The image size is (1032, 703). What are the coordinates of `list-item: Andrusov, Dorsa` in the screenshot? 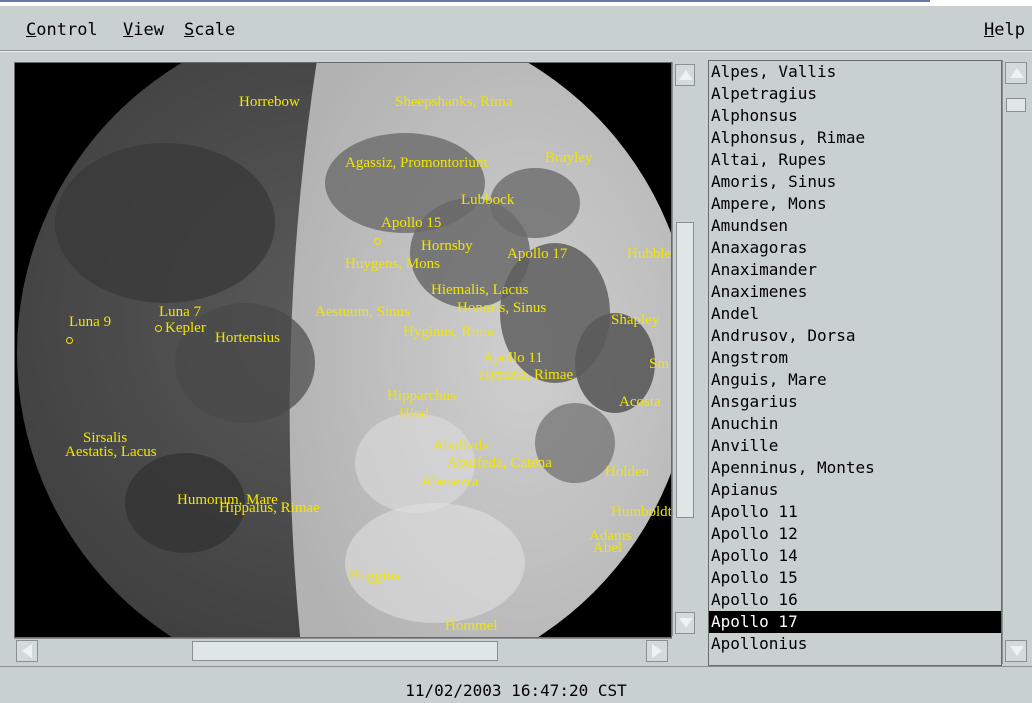 It's located at (783, 335).